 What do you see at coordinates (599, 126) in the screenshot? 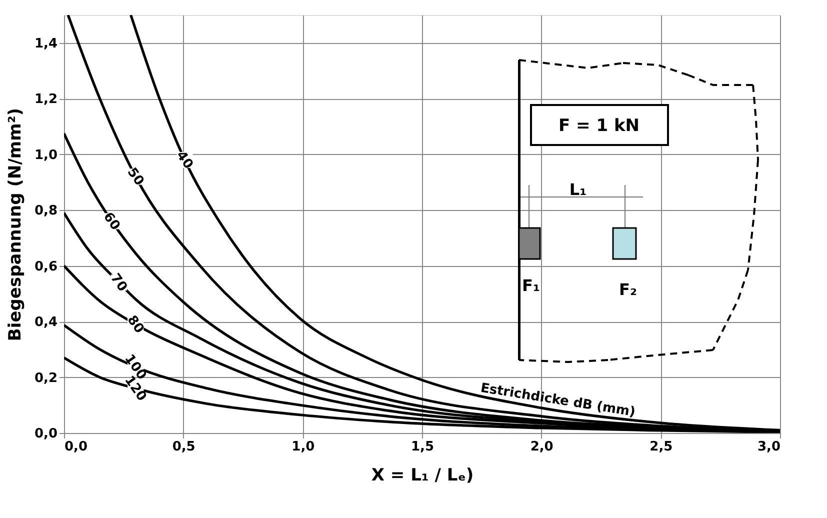
I see `annotation: F = 1 kN` at bounding box center [599, 126].